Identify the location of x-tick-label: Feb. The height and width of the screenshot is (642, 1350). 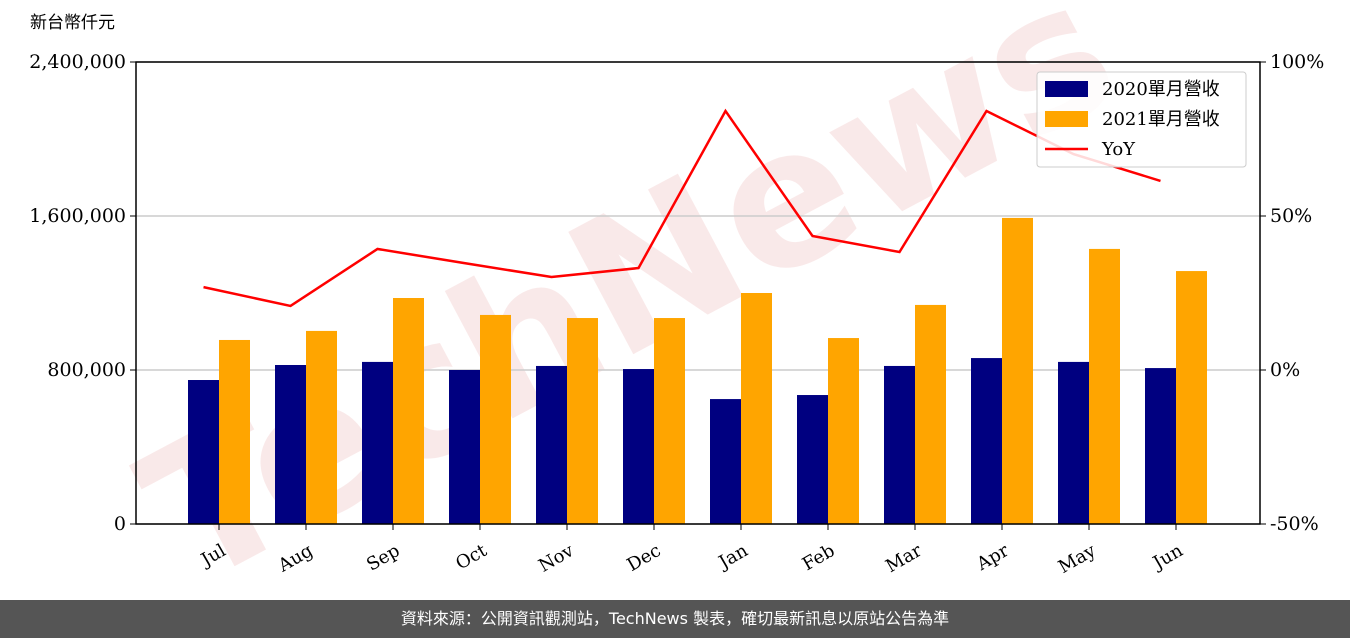
(819, 557).